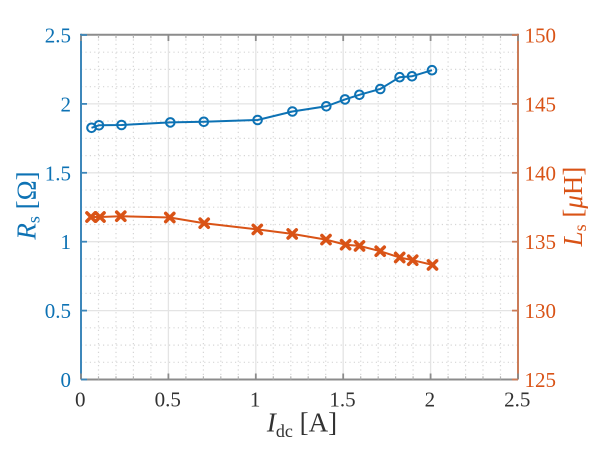  What do you see at coordinates (301, 425) in the screenshot?
I see `svg-text: Idc [A]` at bounding box center [301, 425].